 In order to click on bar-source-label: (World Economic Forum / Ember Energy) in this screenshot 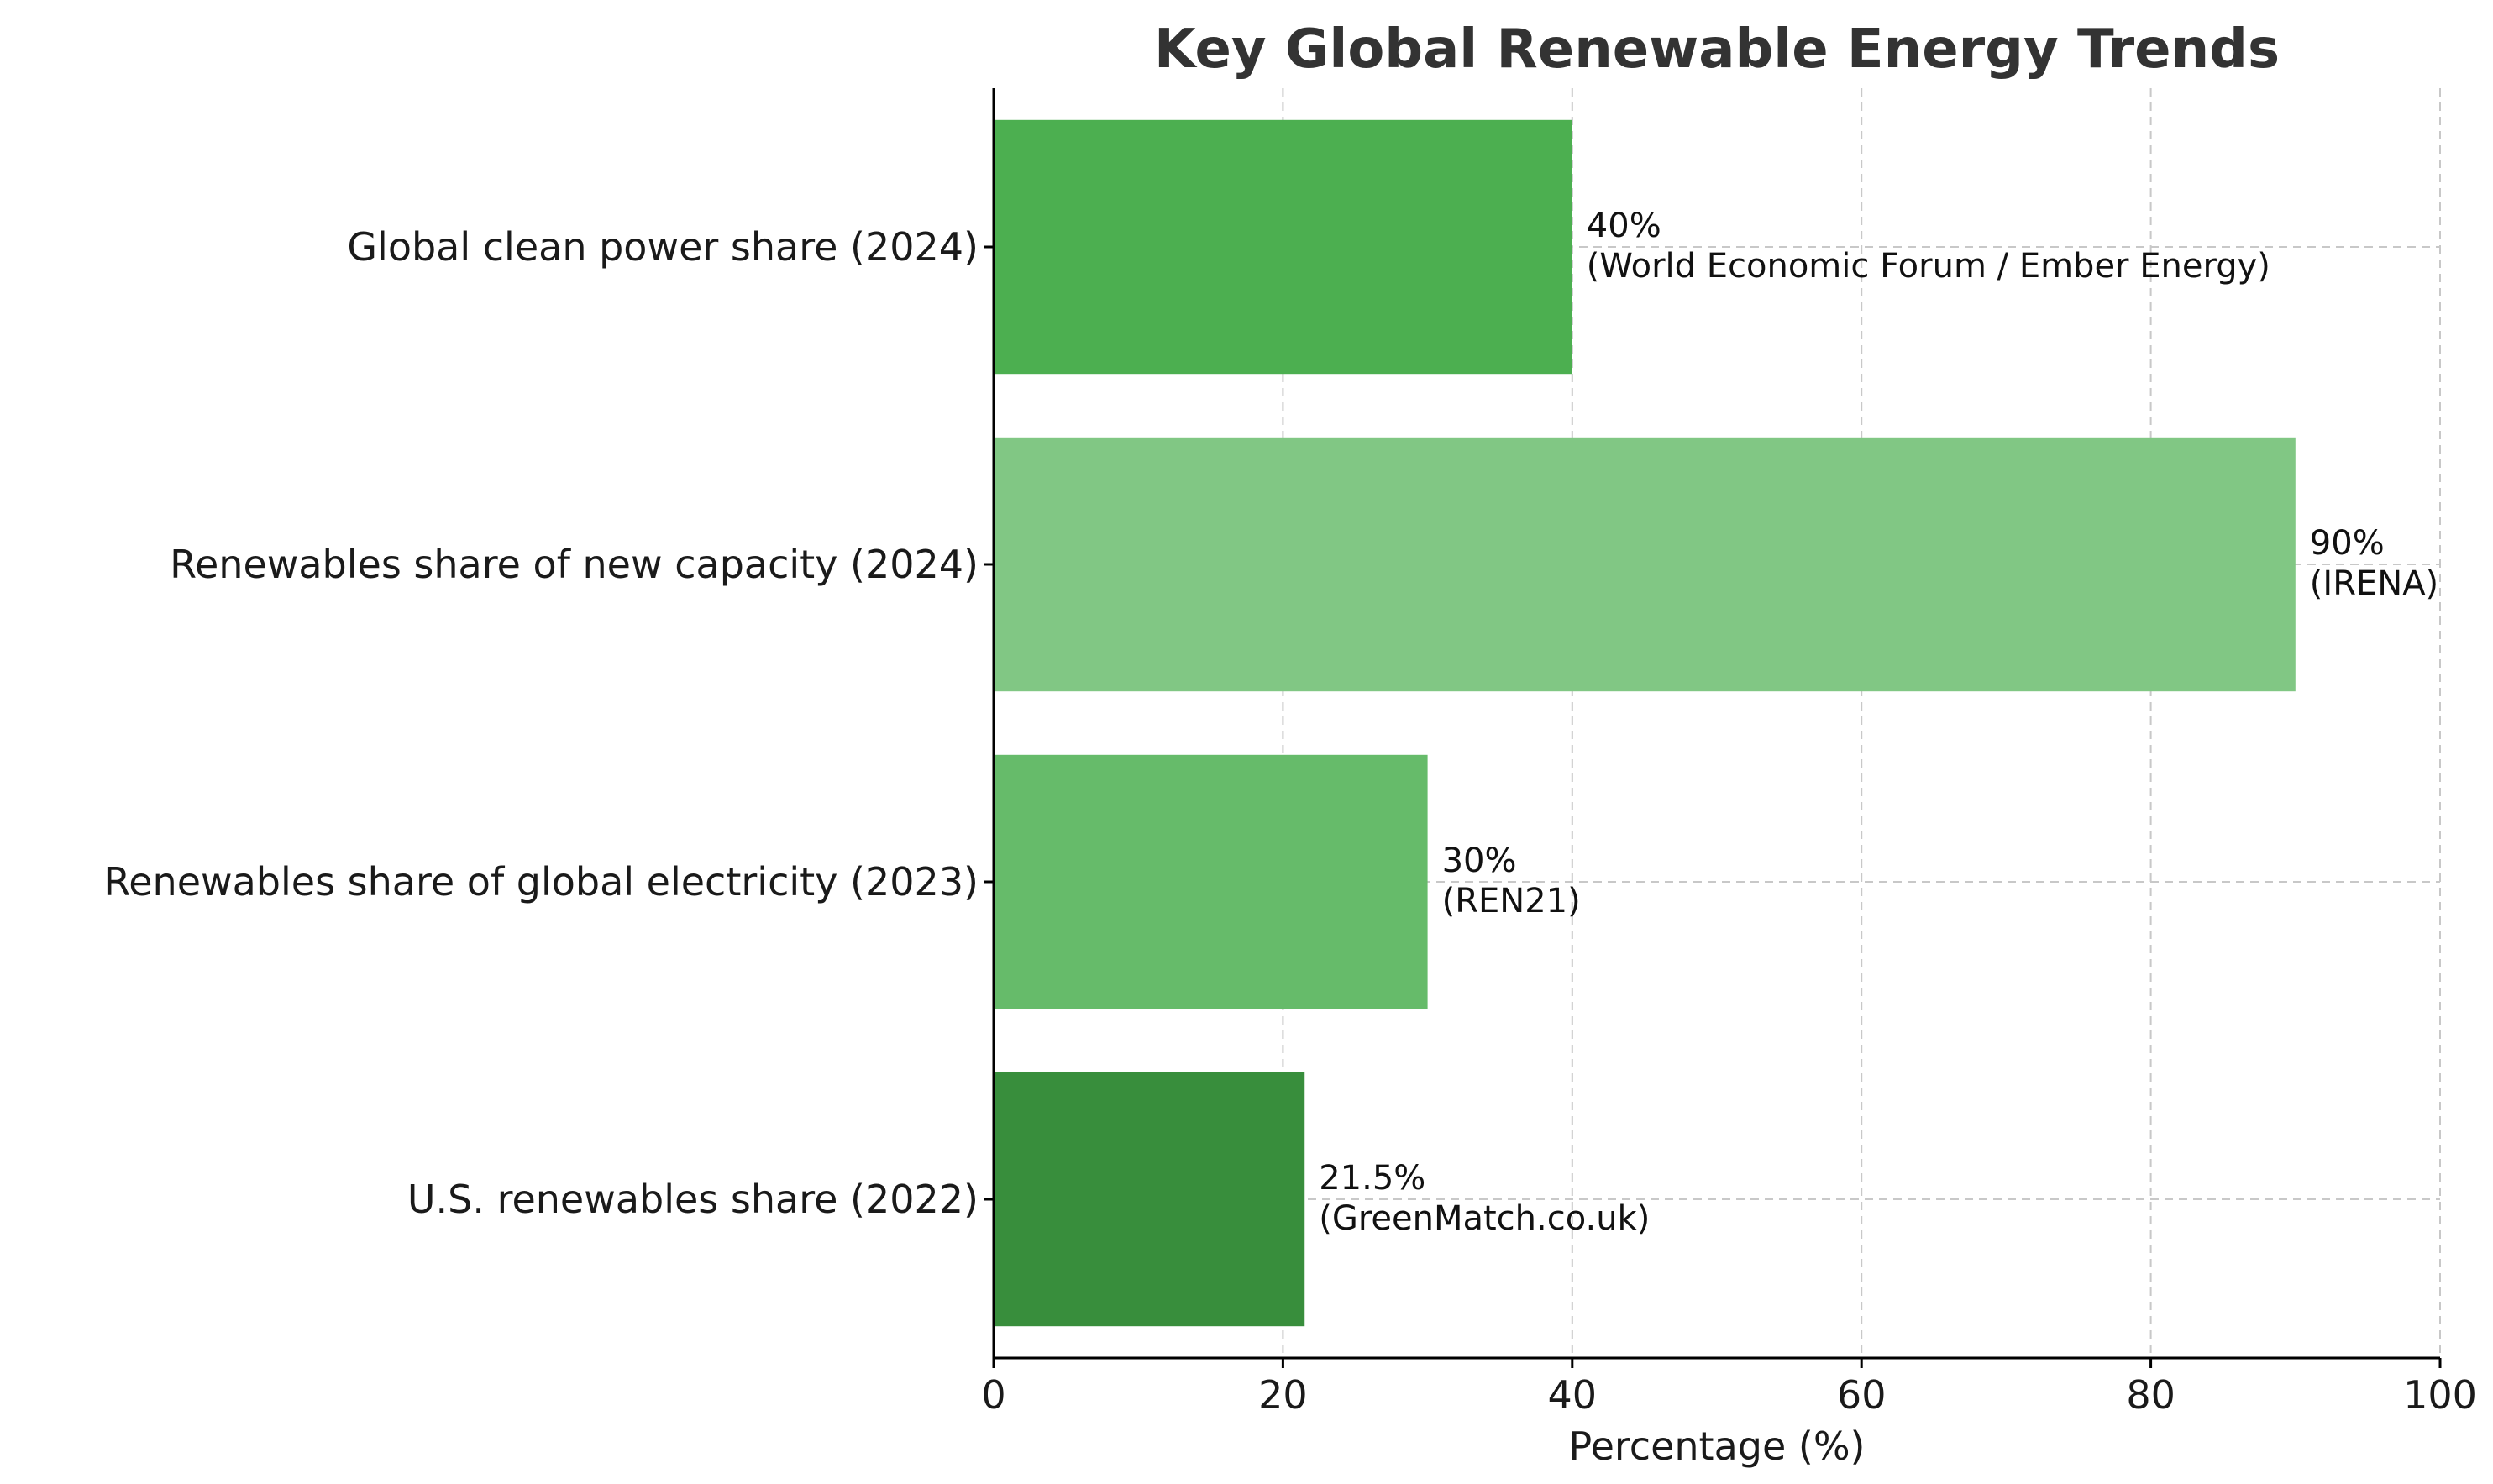, I will do `click(1929, 267)`.